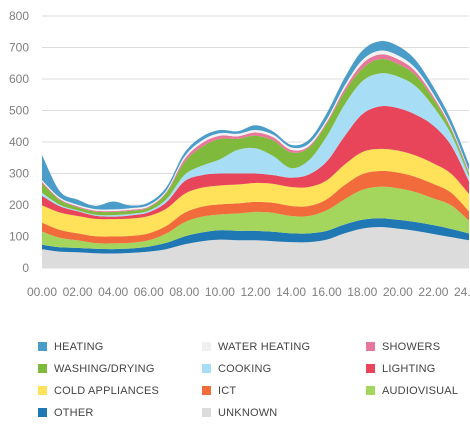  I want to click on area-unknown, so click(255, 247).